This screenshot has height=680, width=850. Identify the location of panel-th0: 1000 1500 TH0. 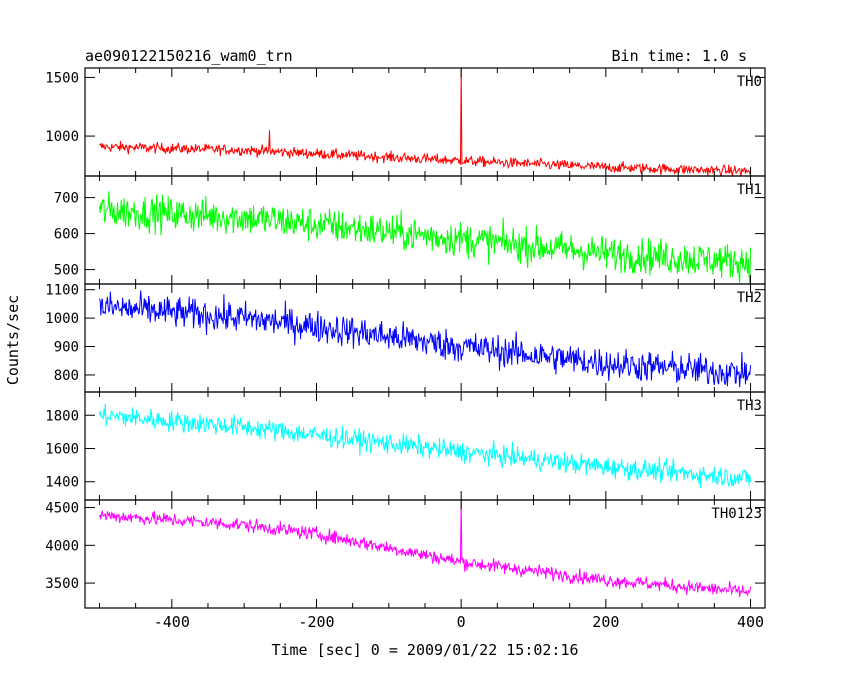
(405, 122).